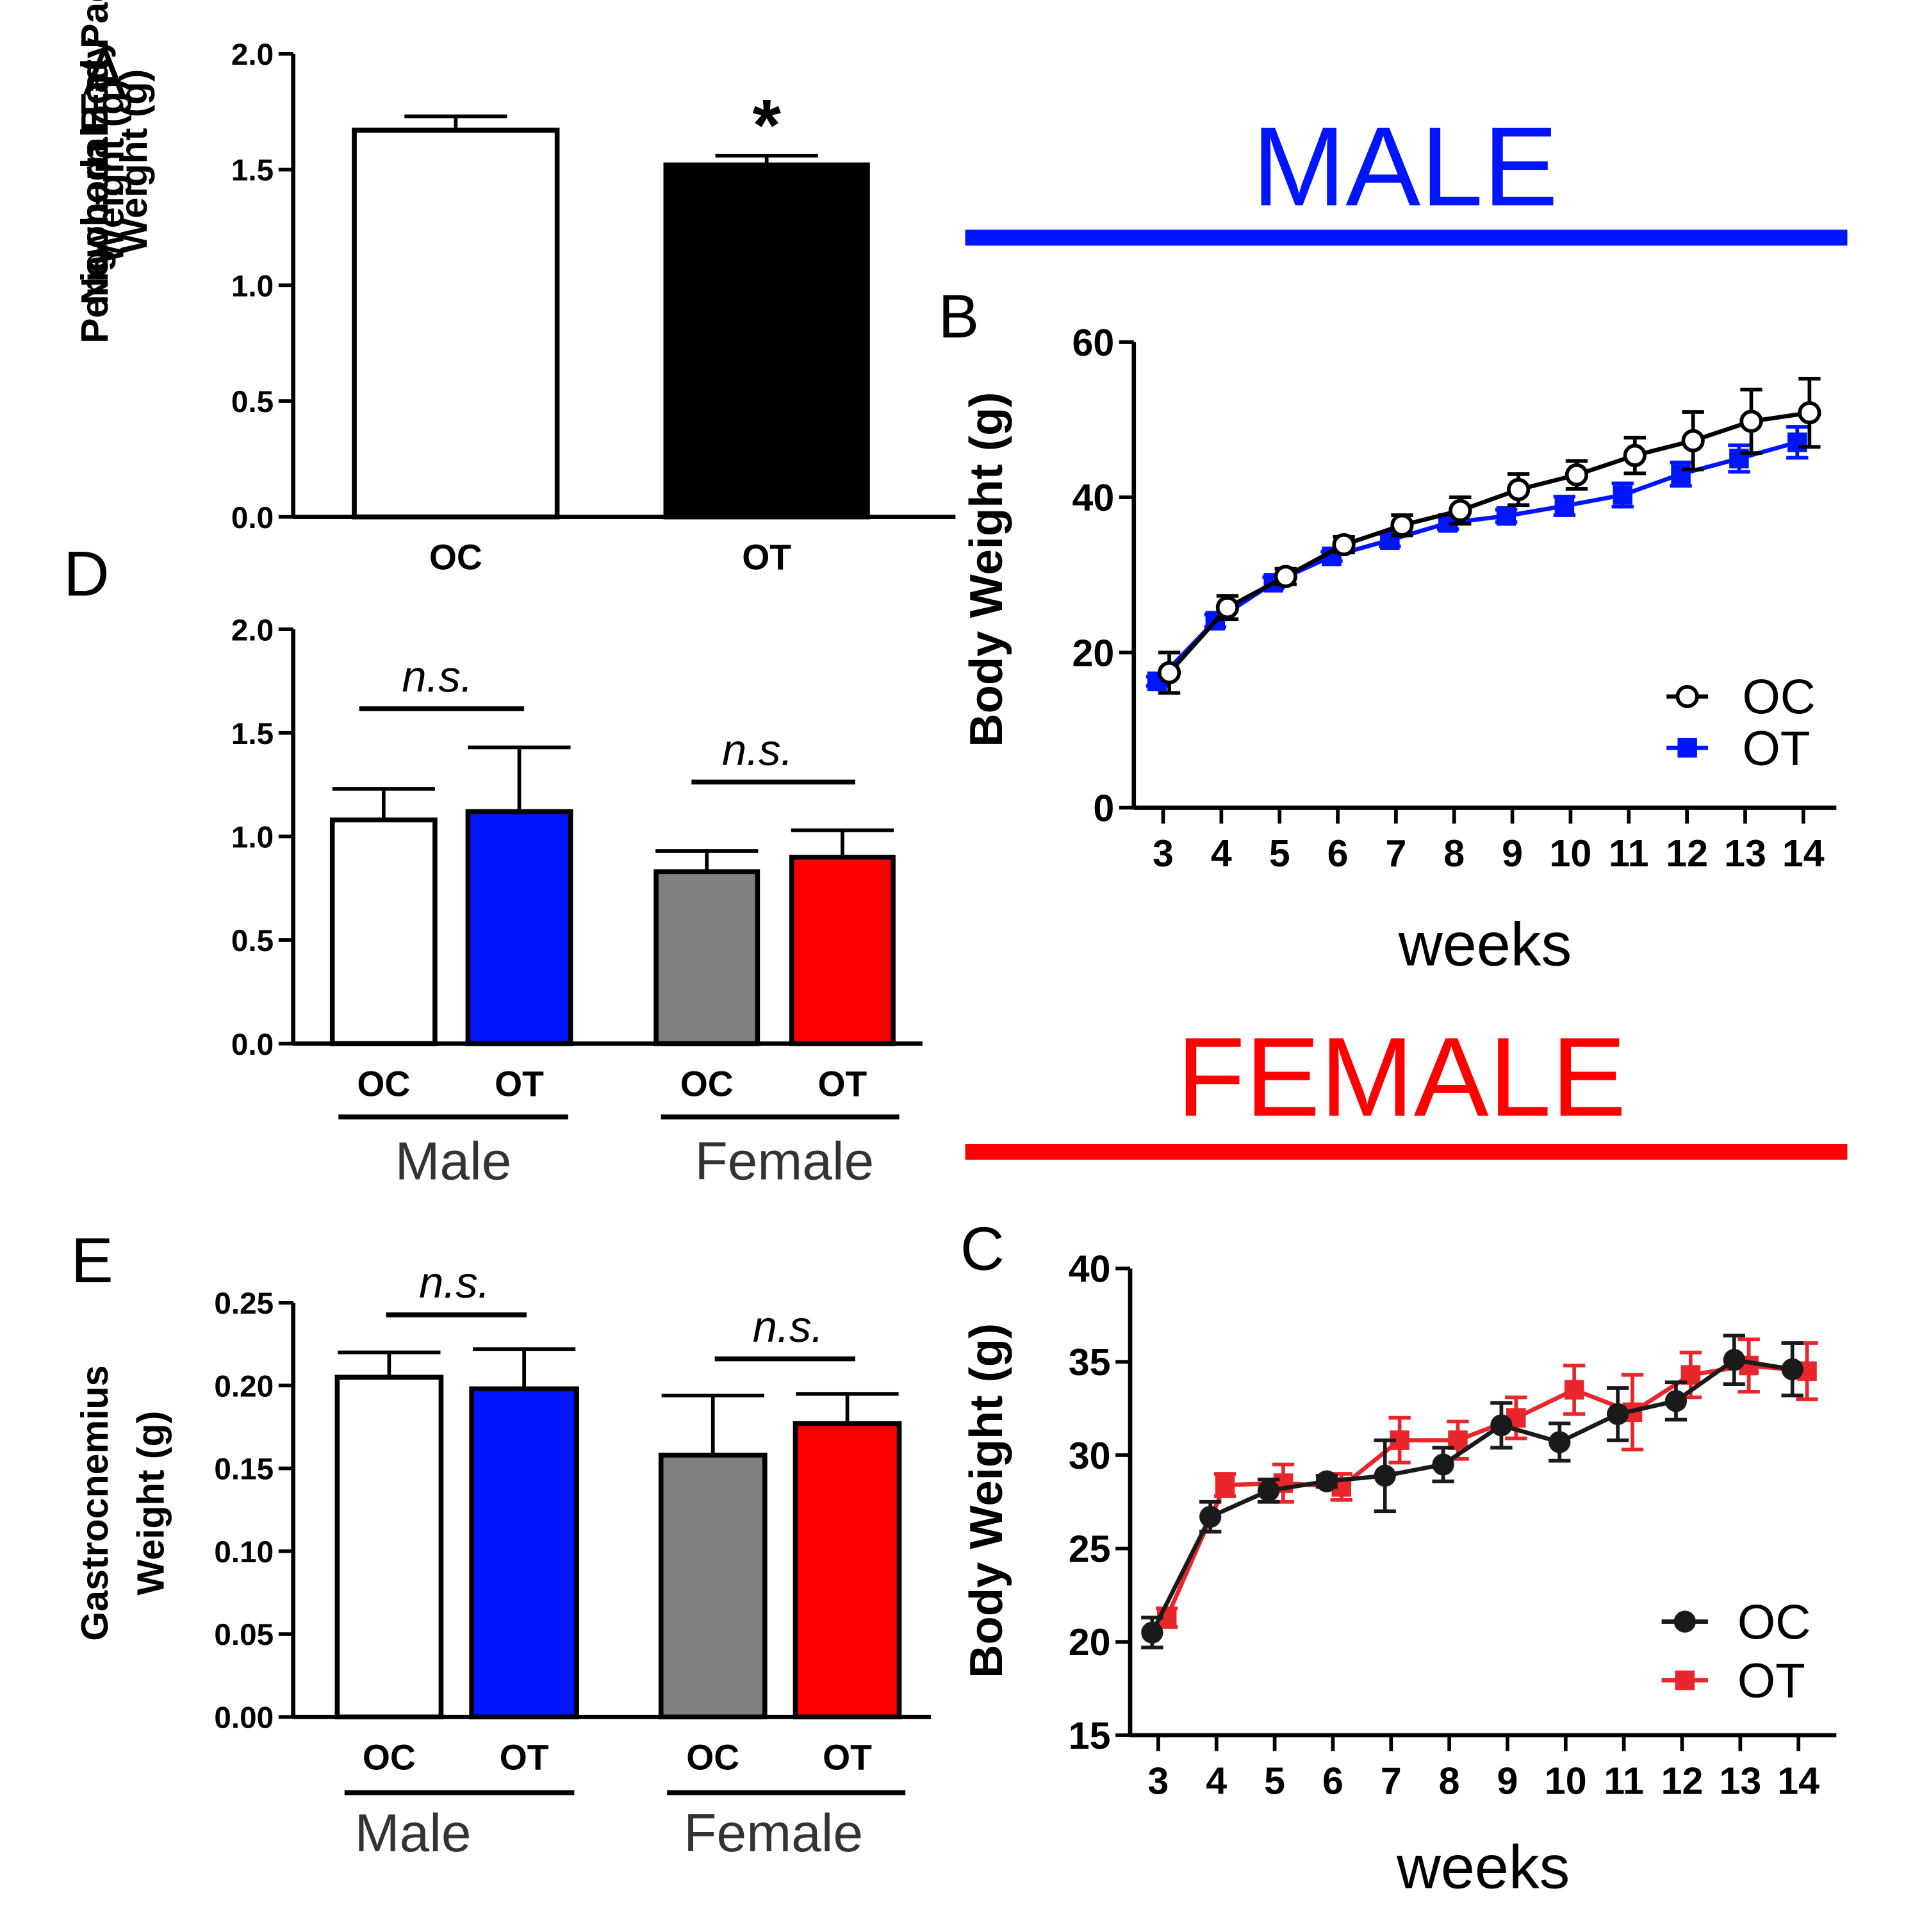  Describe the element at coordinates (1406, 237) in the screenshot. I see `male-header-bar` at that location.